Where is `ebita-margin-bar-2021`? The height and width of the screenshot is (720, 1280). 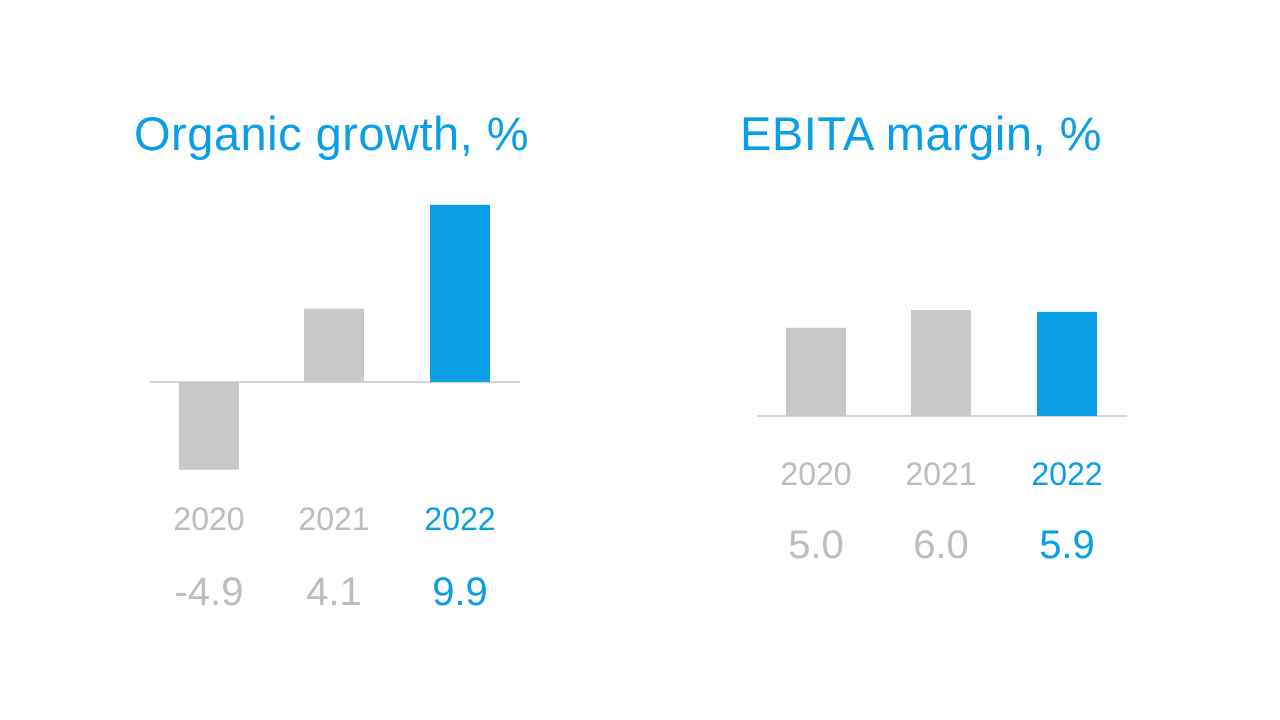 ebita-margin-bar-2021 is located at coordinates (941, 363).